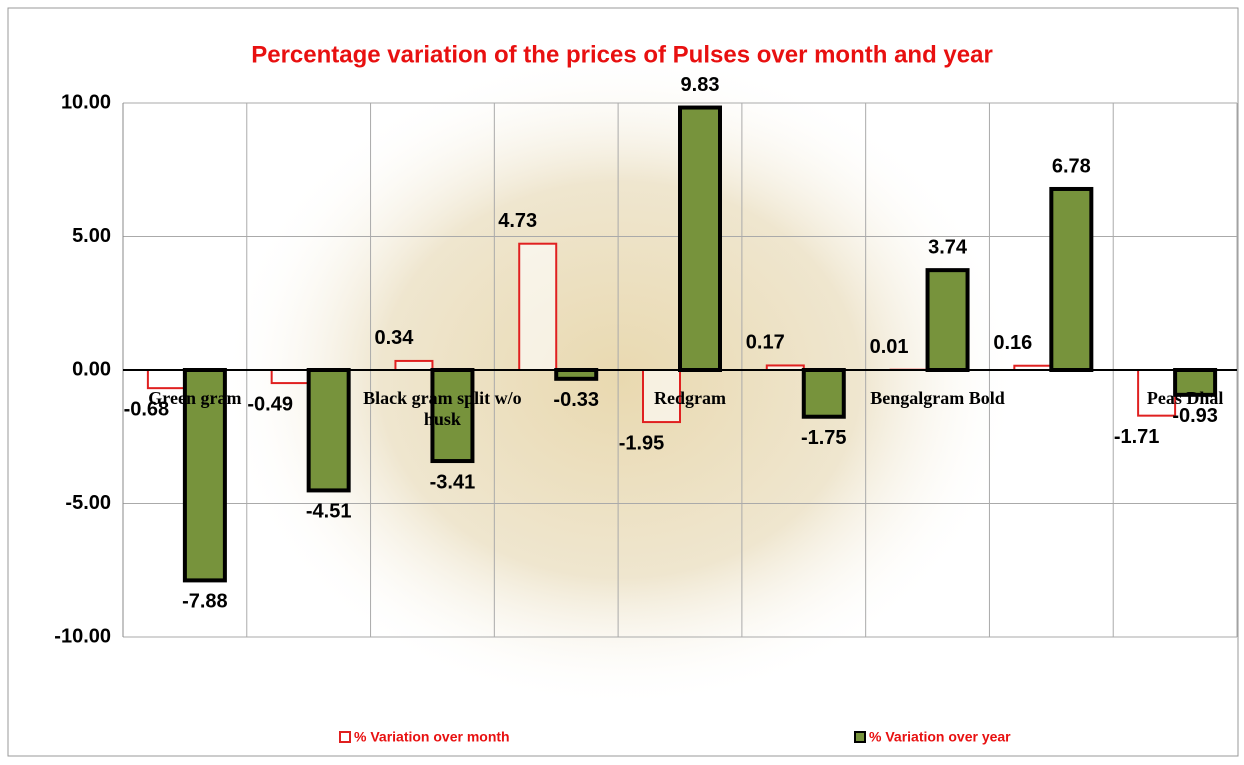  Describe the element at coordinates (690, 398) in the screenshot. I see `x-tick-label: Redgram` at that location.